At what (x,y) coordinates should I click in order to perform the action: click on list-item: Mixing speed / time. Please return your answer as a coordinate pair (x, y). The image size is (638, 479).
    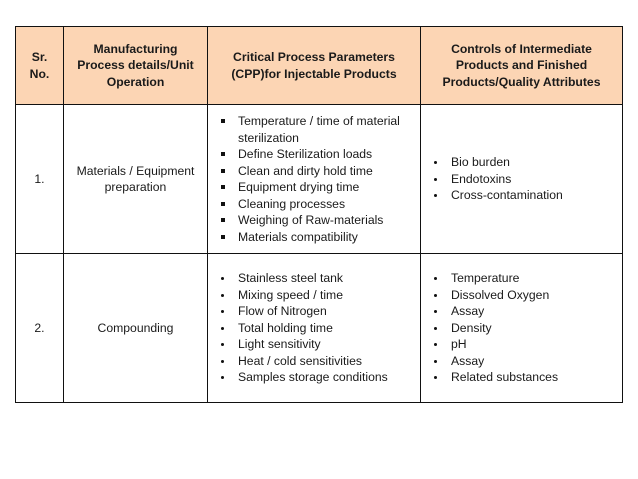
    Looking at the image, I should click on (314, 295).